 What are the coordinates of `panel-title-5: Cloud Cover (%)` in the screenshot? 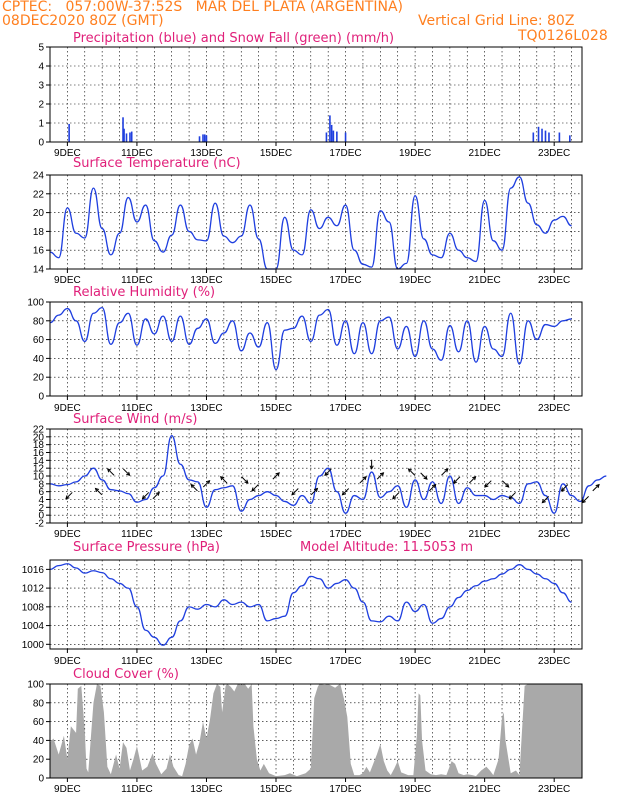 It's located at (126, 674).